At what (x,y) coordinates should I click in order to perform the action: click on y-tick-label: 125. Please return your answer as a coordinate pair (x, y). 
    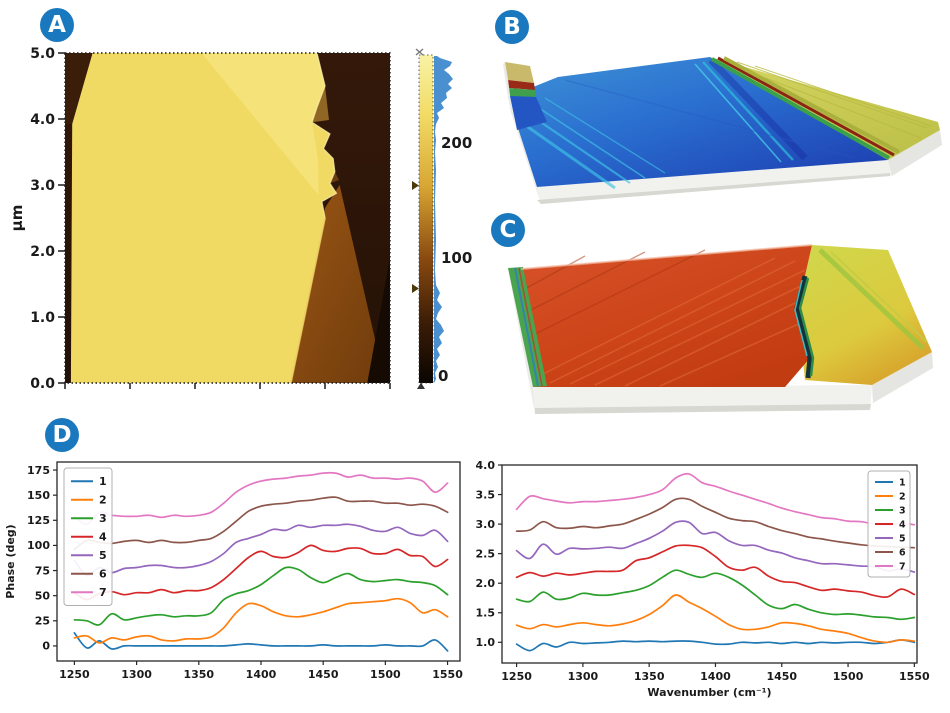
    Looking at the image, I should click on (38, 520).